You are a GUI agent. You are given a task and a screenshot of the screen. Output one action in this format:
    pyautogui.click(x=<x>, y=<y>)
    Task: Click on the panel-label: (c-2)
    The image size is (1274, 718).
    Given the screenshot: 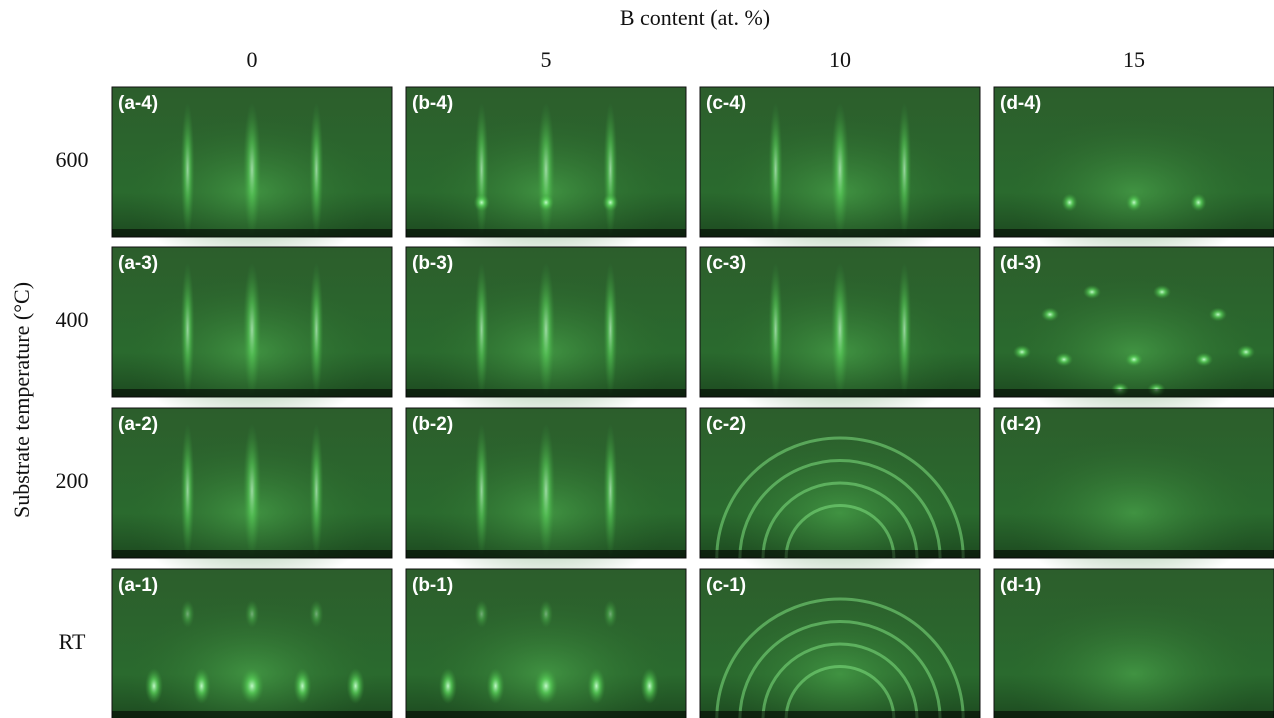 What is the action you would take?
    pyautogui.click(x=726, y=424)
    